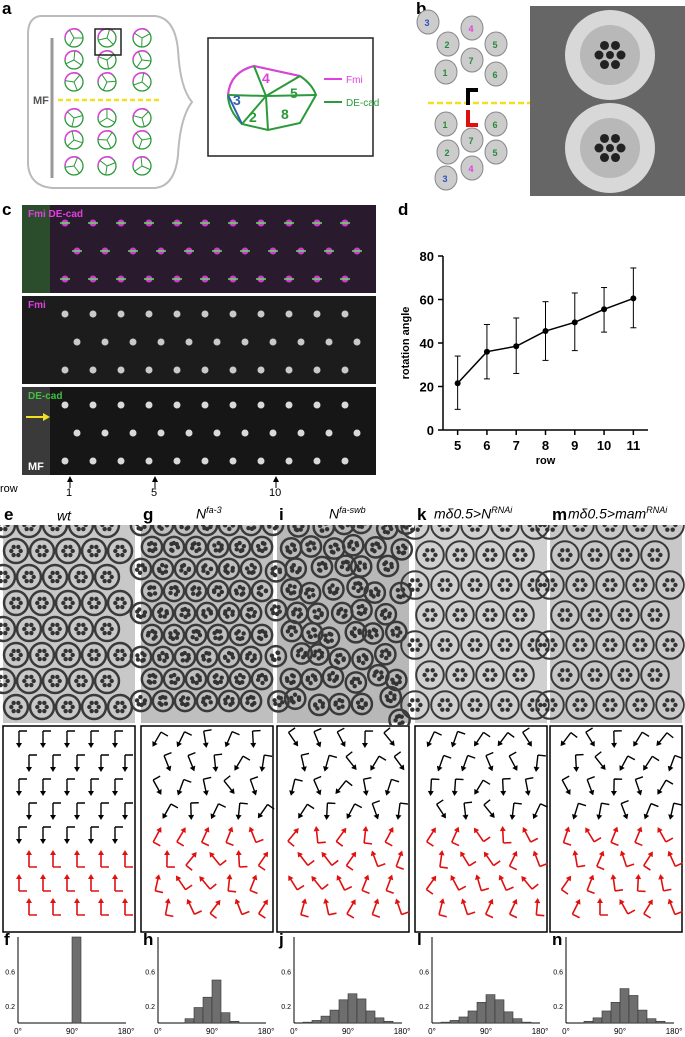 The width and height of the screenshot is (685, 1037). What do you see at coordinates (618, 513) in the screenshot?
I see `genotype-title-mamrnai: mδ0.5>mamRNAi` at bounding box center [618, 513].